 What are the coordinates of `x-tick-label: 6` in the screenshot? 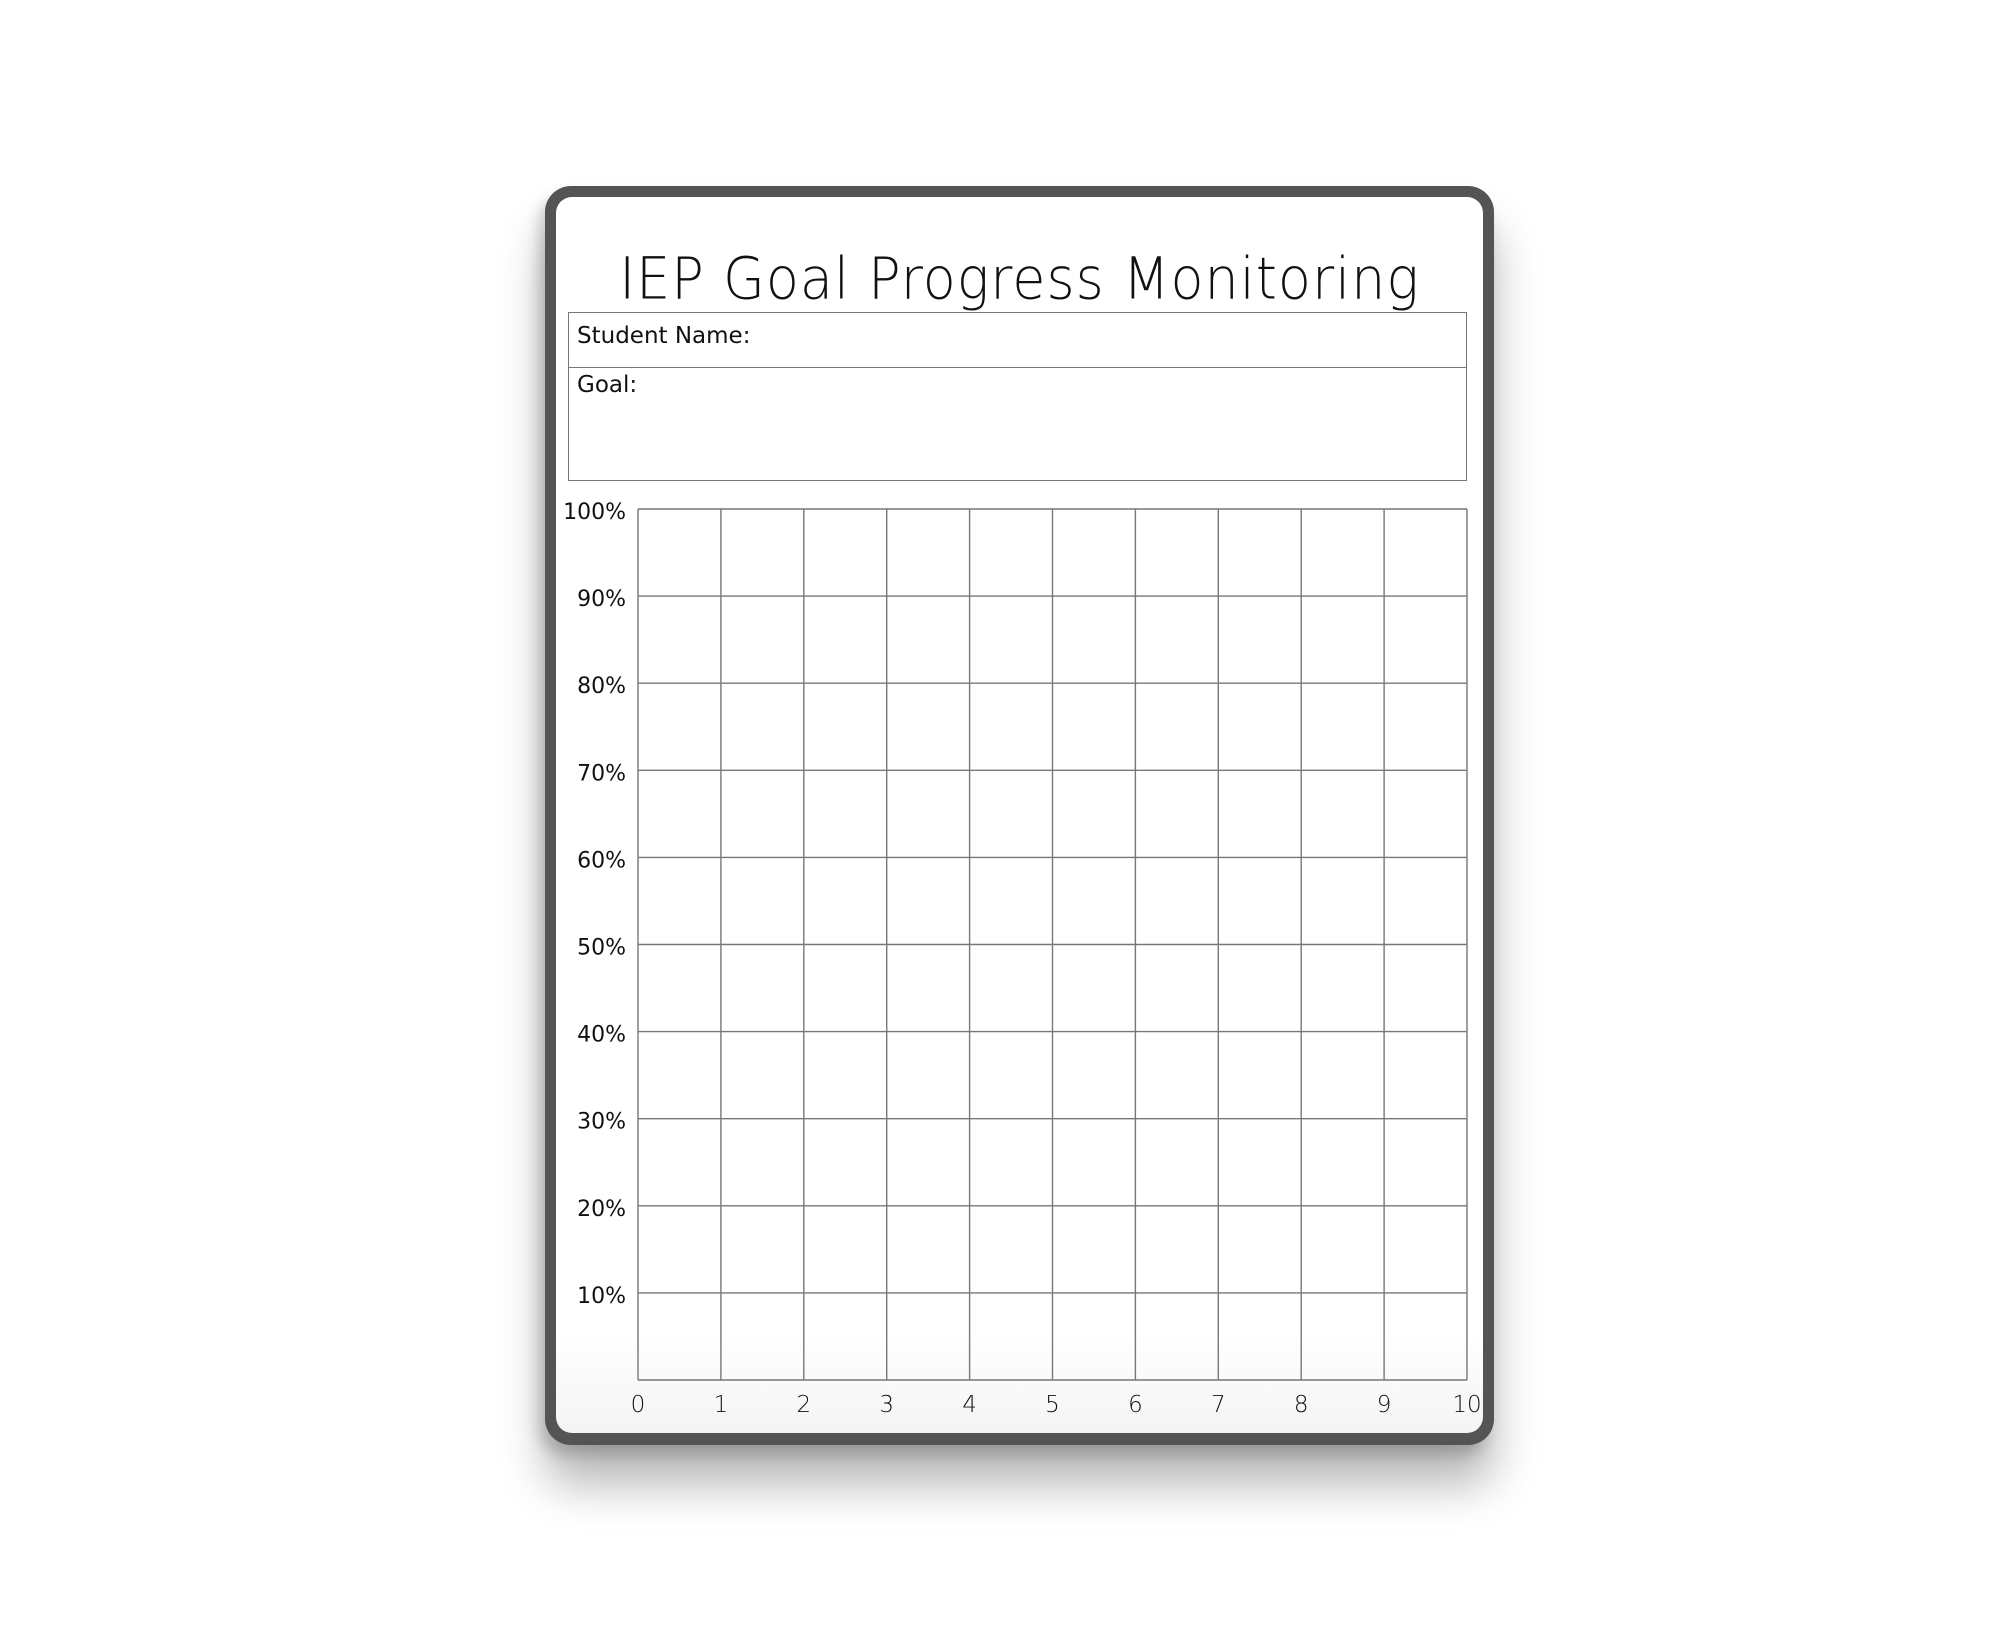 It's located at (1135, 1405).